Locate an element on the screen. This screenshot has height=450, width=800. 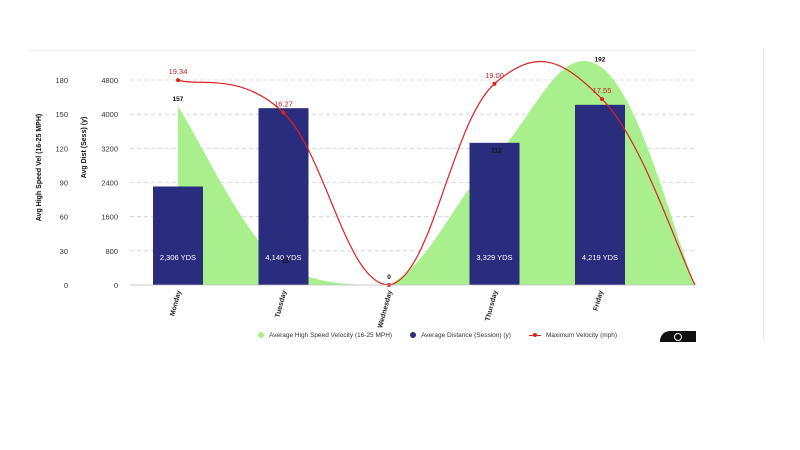
y-axis-title-outer: Avg High Speed Vel (16-25 MPH) is located at coordinates (39, 168).